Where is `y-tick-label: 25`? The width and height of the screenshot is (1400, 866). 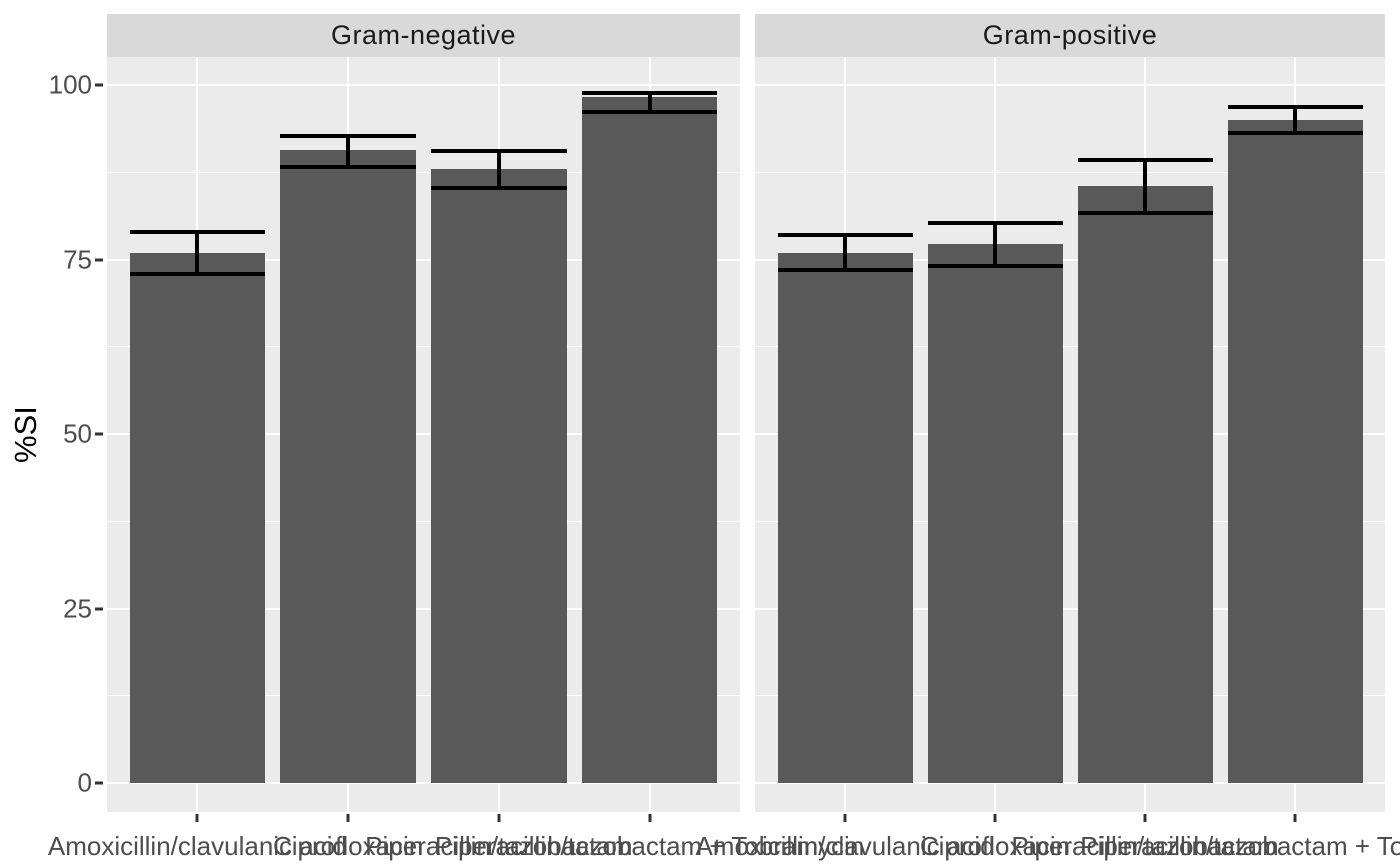 y-tick-label: 25 is located at coordinates (77, 608).